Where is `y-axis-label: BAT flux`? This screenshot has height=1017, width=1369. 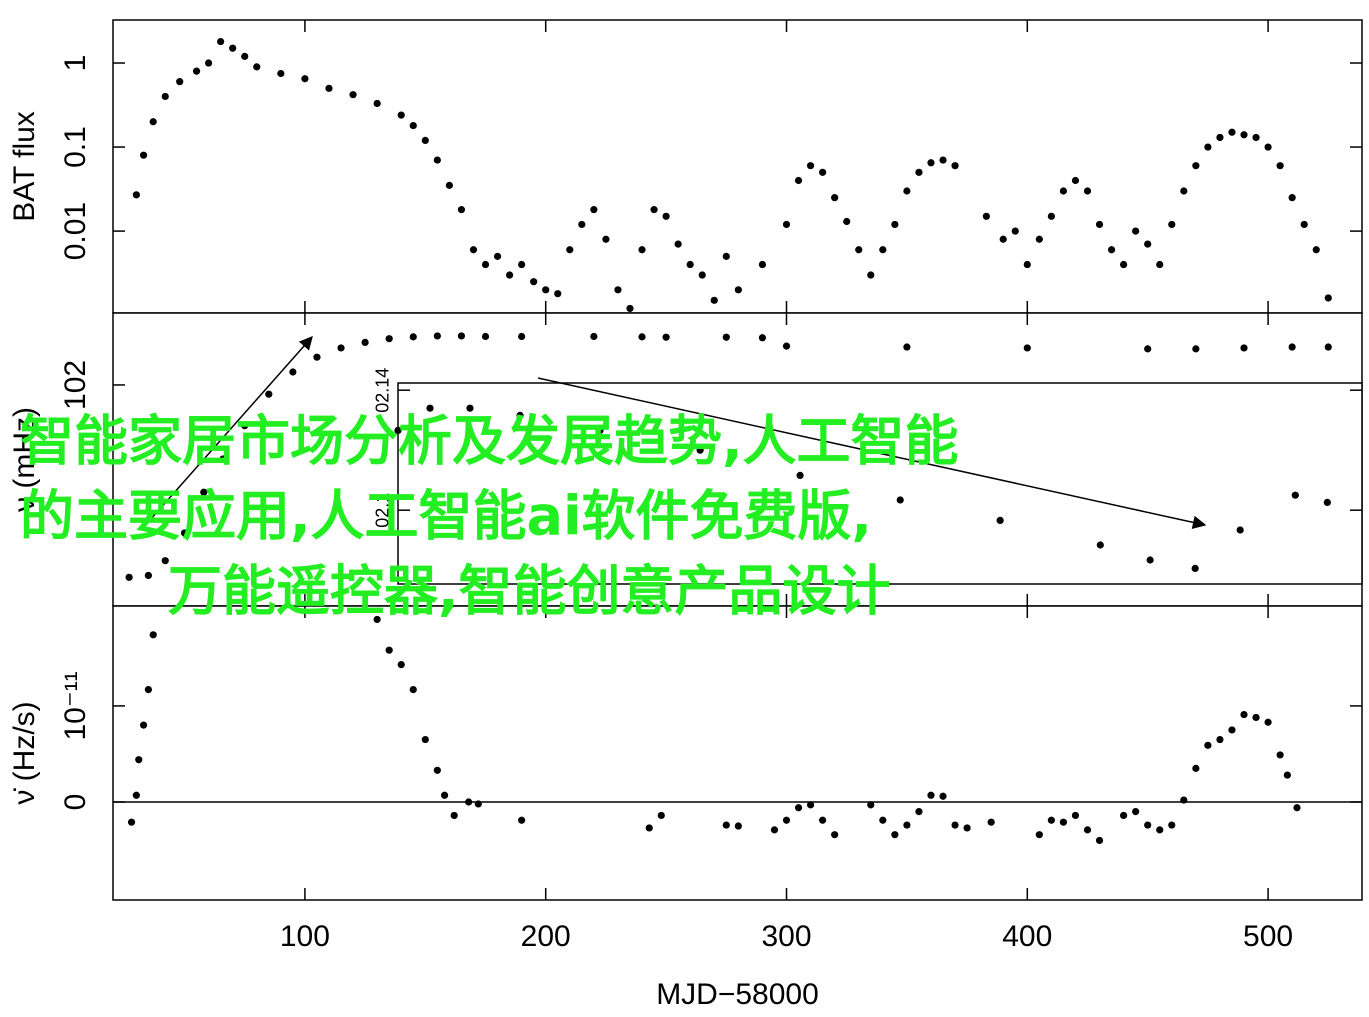
y-axis-label: BAT flux is located at coordinates (24, 166).